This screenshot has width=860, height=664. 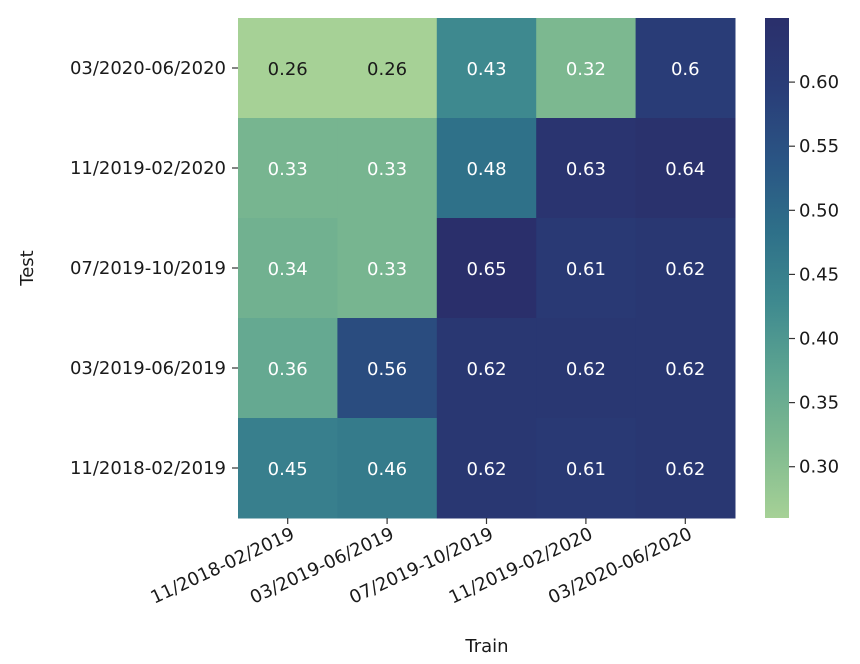 What do you see at coordinates (819, 274) in the screenshot?
I see `colorbar-tick-label: 0.45` at bounding box center [819, 274].